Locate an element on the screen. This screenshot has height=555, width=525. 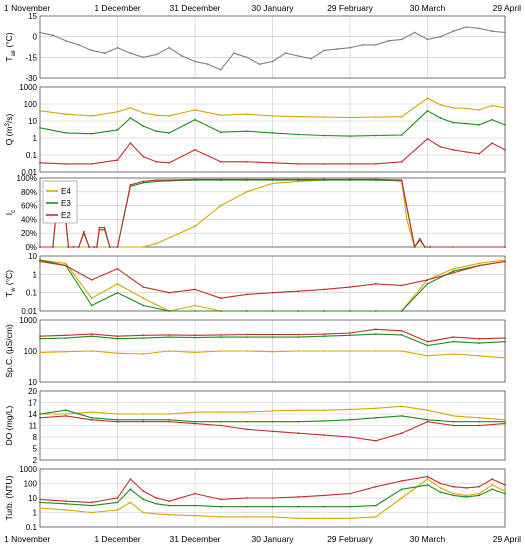
y-tick-label: 100 is located at coordinates (31, 104).